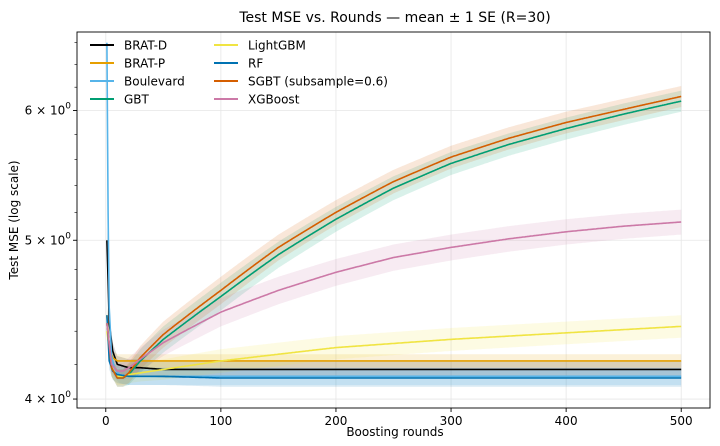 This screenshot has width=720, height=446. What do you see at coordinates (38, 223) in the screenshot?
I see `left-margin` at bounding box center [38, 223].